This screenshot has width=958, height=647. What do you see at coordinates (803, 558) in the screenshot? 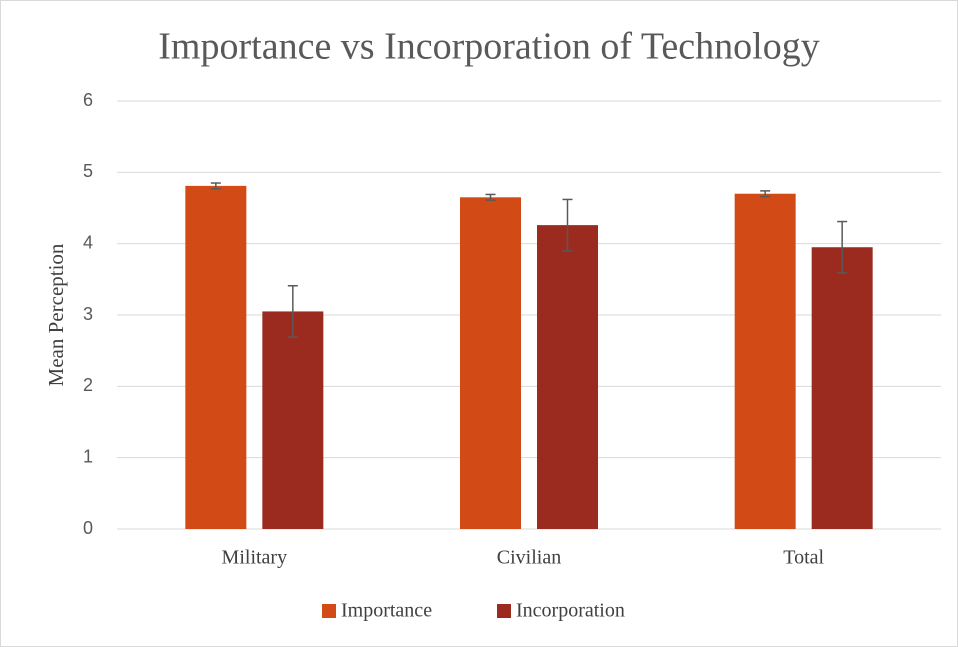
I see `x-tick-label: Total` at bounding box center [803, 558].